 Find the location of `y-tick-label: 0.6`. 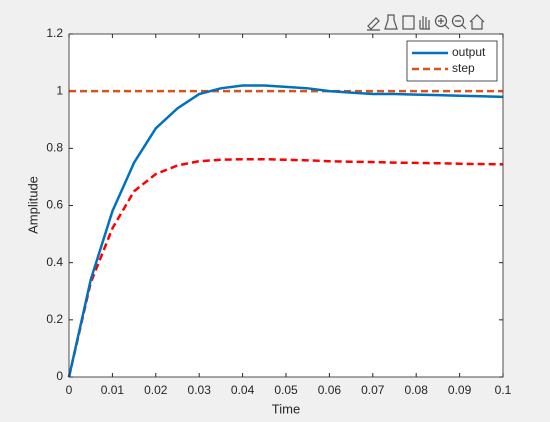

y-tick-label: 0.6 is located at coordinates (54, 205).